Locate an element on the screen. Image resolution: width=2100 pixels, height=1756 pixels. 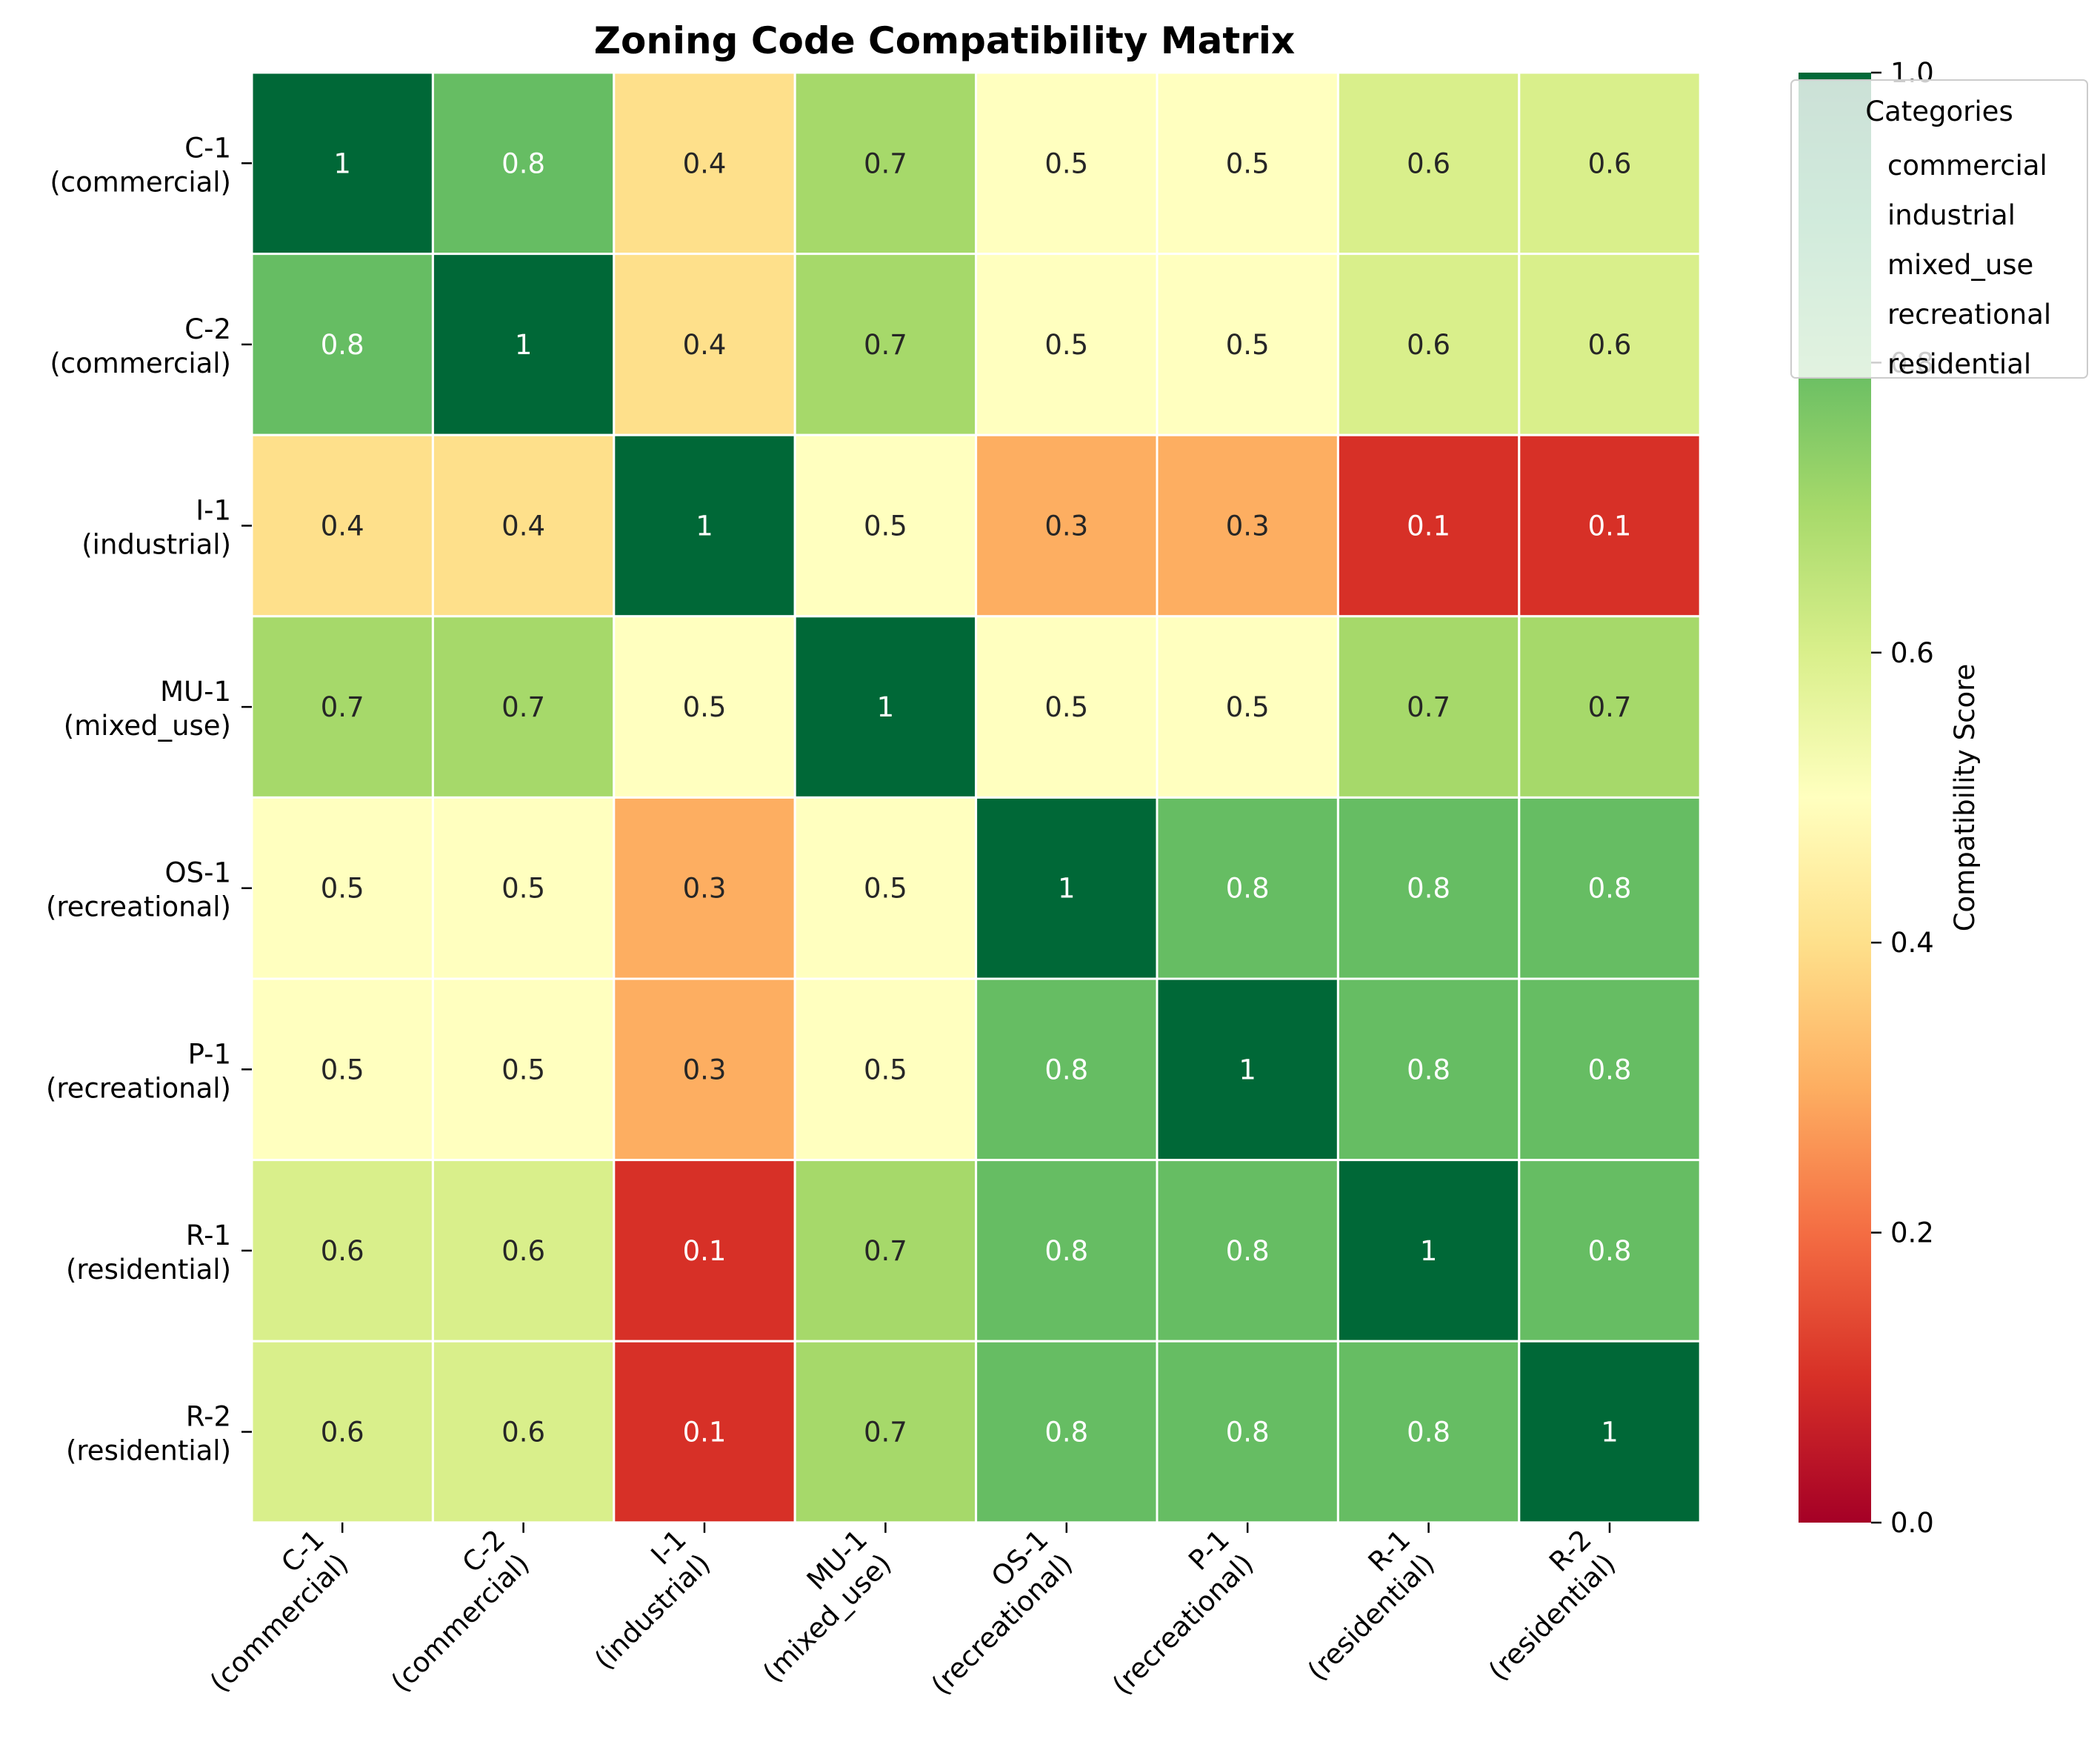
row-tick-label: C-1 (commercial) is located at coordinates (140, 165).